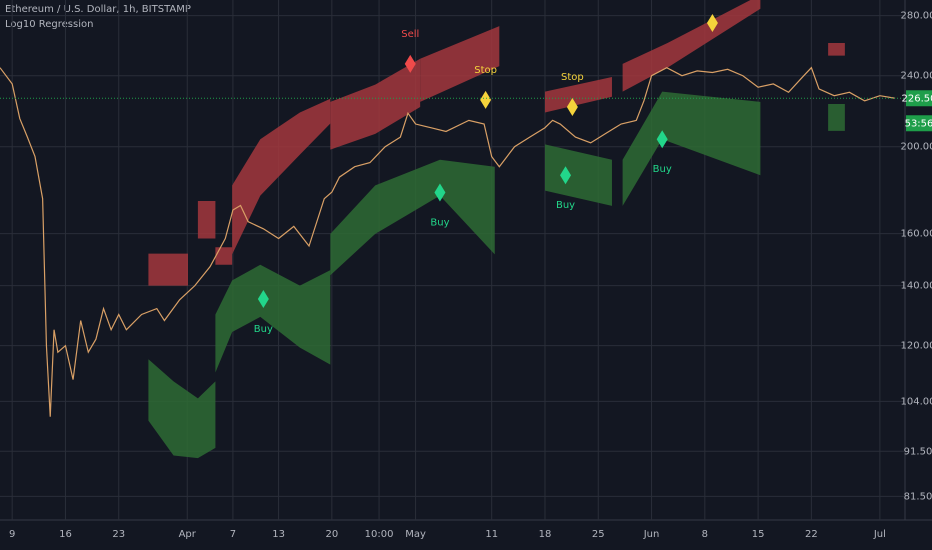  I want to click on x-tick-label: 7, so click(233, 534).